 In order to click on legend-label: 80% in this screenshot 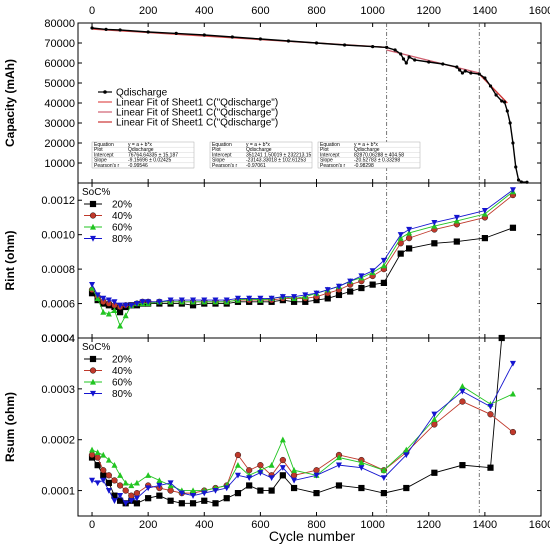, I will do `click(122, 394)`.